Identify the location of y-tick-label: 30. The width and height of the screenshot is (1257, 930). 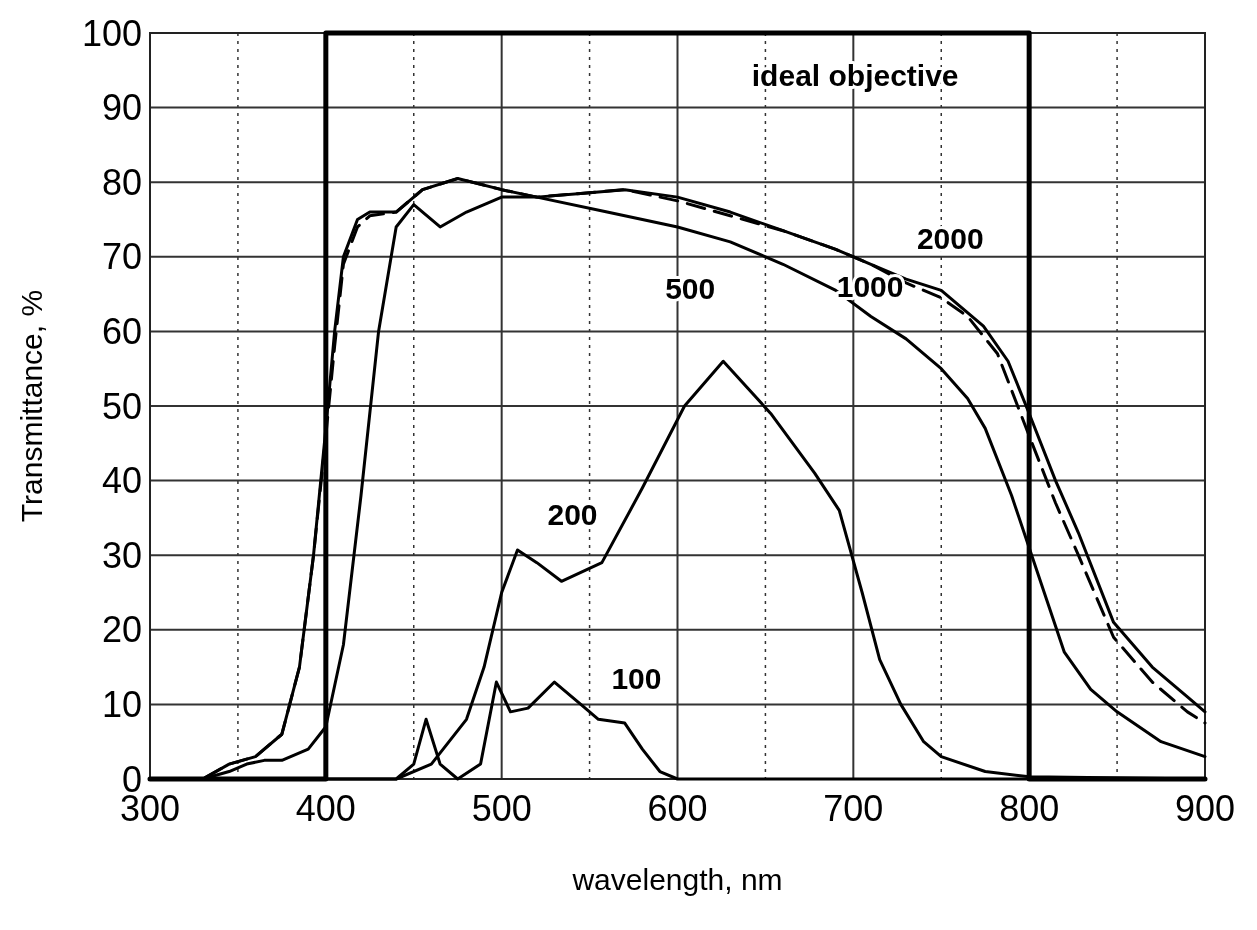
(121, 555).